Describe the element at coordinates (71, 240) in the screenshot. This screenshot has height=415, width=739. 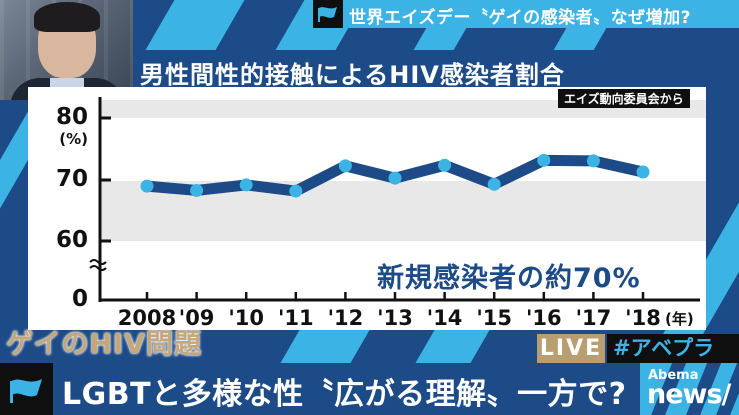
I see `y-tick-60: 60` at that location.